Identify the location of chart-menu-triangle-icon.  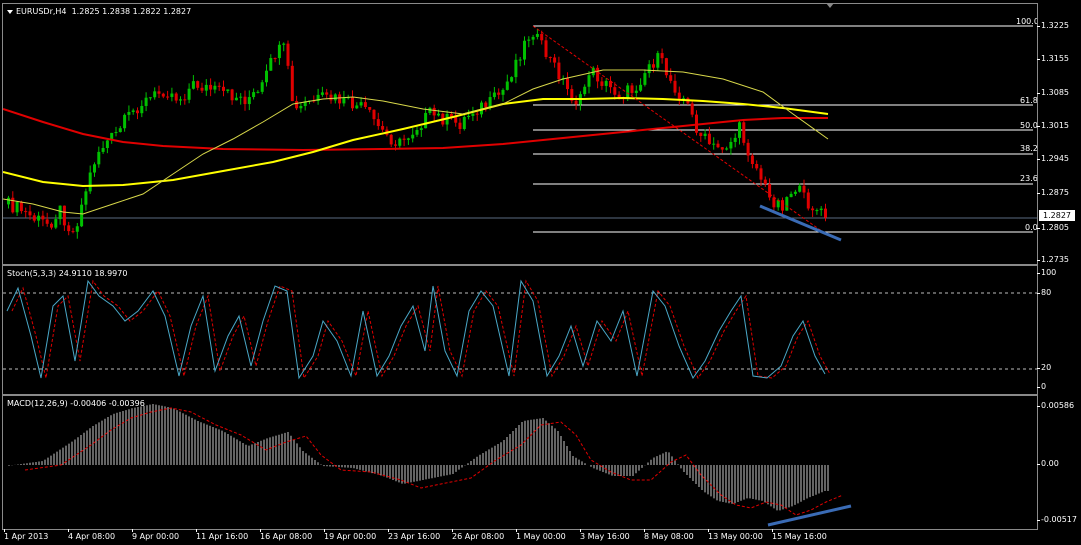
(10, 11).